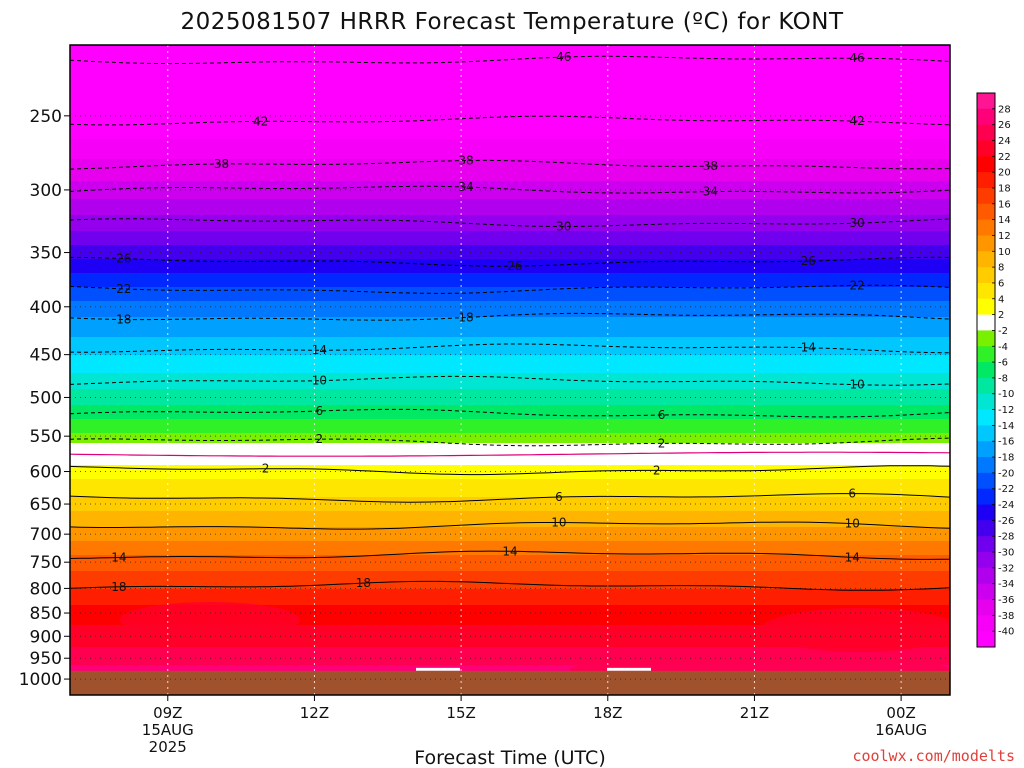  I want to click on contour-label: 10, so click(558, 523).